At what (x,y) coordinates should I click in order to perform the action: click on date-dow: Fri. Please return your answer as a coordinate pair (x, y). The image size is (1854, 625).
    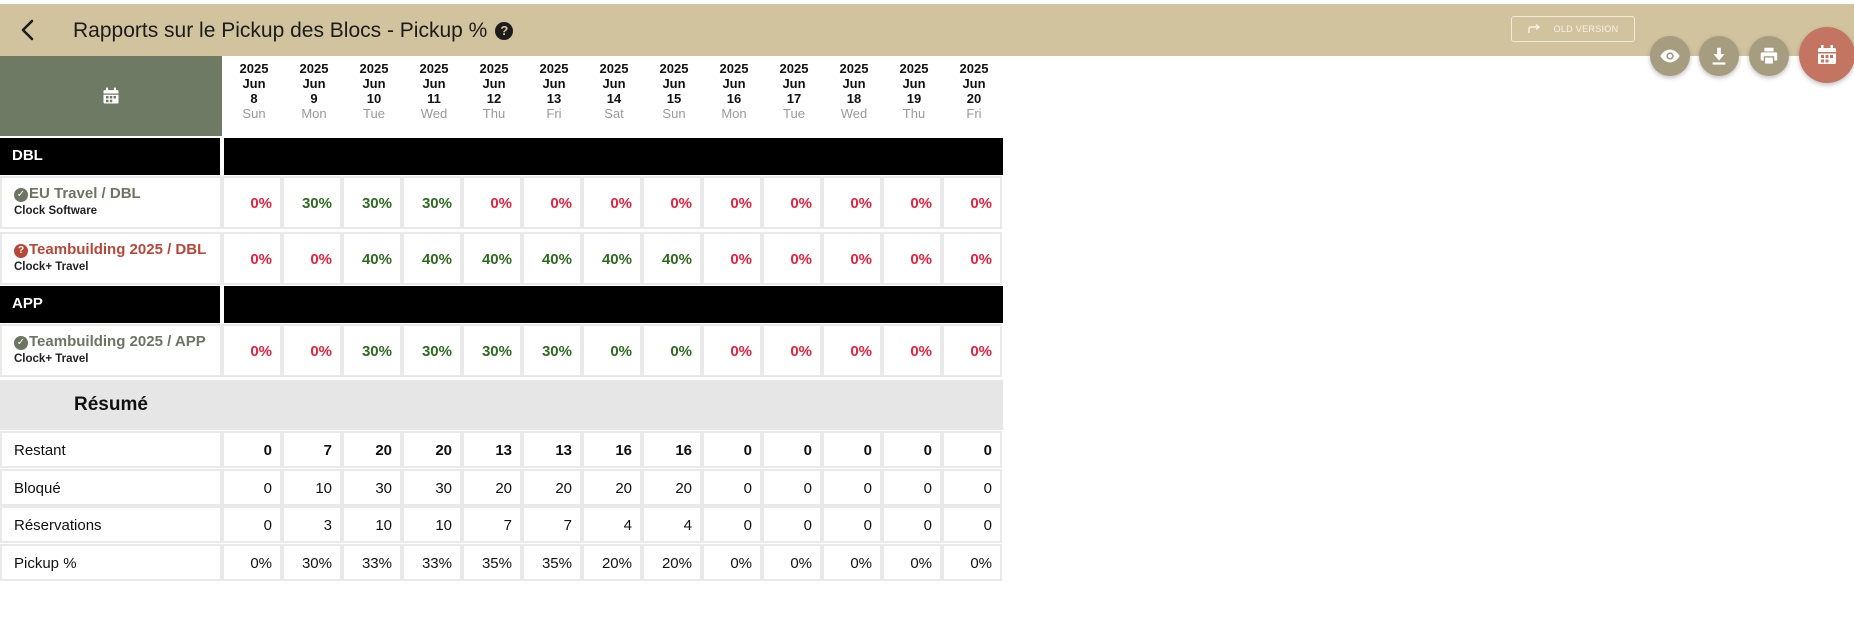
    Looking at the image, I should click on (554, 113).